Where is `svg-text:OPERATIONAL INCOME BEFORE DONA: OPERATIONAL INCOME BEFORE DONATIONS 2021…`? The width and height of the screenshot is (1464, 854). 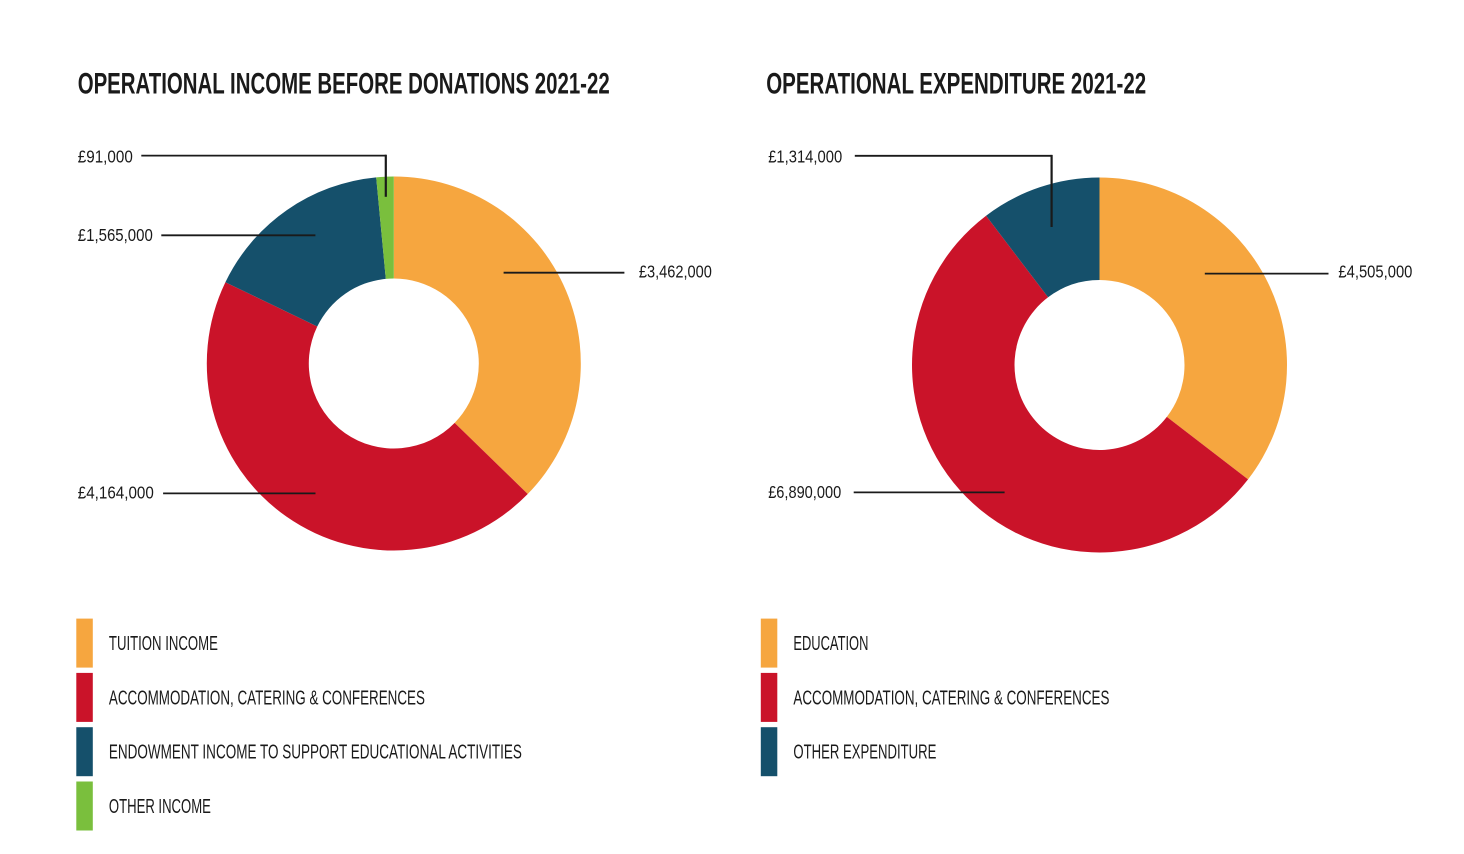 svg-text:OPERATIONAL INCOME BEFORE DONA: OPERATIONAL INCOME BEFORE DONATIONS 2021… is located at coordinates (344, 83).